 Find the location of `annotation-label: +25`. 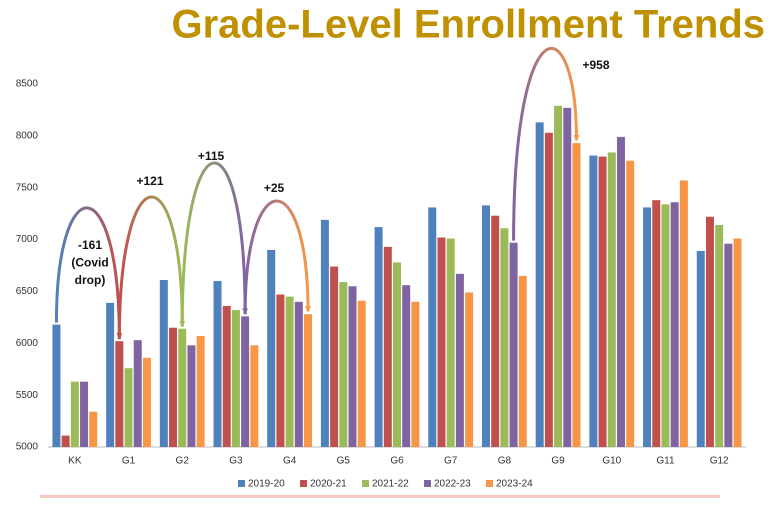

annotation-label: +25 is located at coordinates (274, 188).